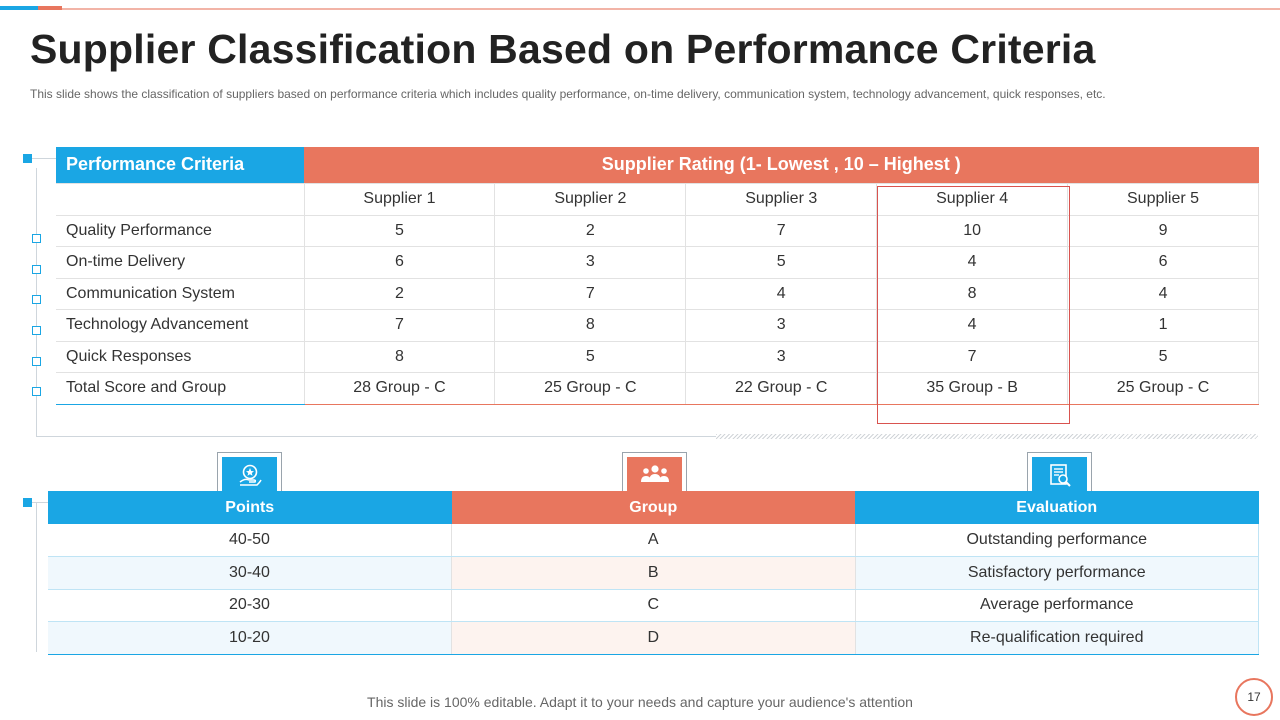  I want to click on evaluation-cell: Satisfactory performance, so click(1057, 573).